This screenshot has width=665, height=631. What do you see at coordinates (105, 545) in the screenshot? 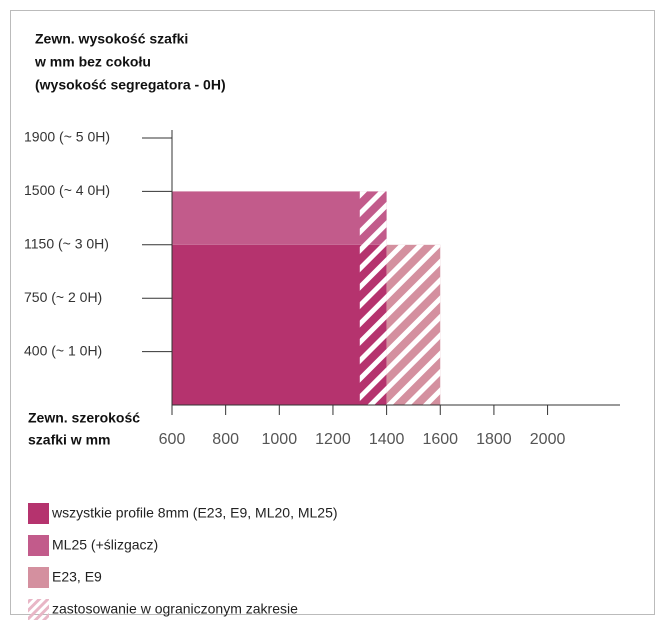
I see `legend-label: ML25 (+ślizgacz)` at bounding box center [105, 545].